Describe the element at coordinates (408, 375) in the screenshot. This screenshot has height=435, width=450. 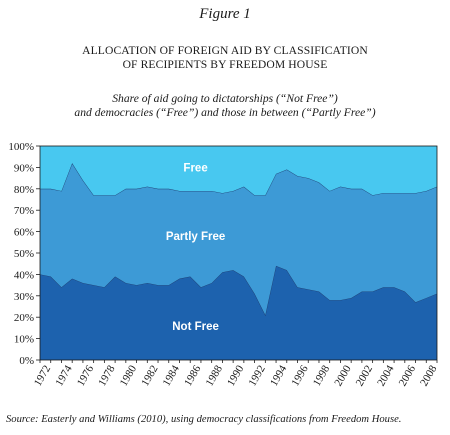
I see `x-tick-label: 2006` at that location.